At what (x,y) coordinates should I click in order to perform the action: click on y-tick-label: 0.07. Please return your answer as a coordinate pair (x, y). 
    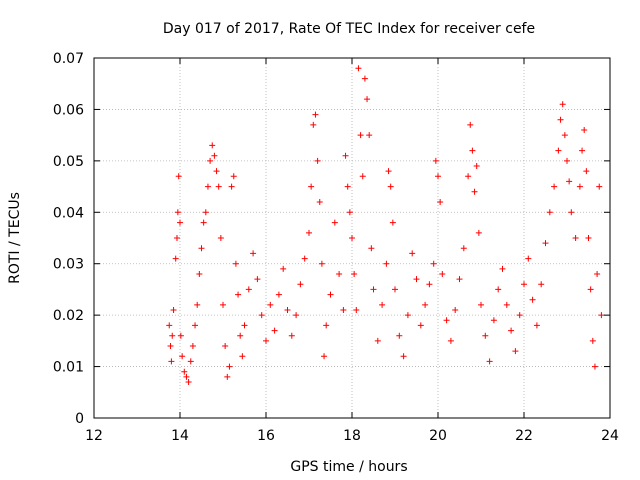
    Looking at the image, I should click on (68, 59).